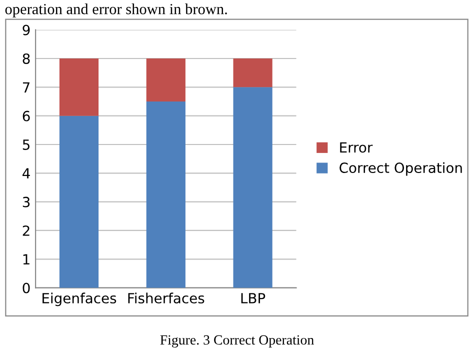 The height and width of the screenshot is (351, 474). Describe the element at coordinates (26, 288) in the screenshot. I see `y-tick-label: 0` at that location.